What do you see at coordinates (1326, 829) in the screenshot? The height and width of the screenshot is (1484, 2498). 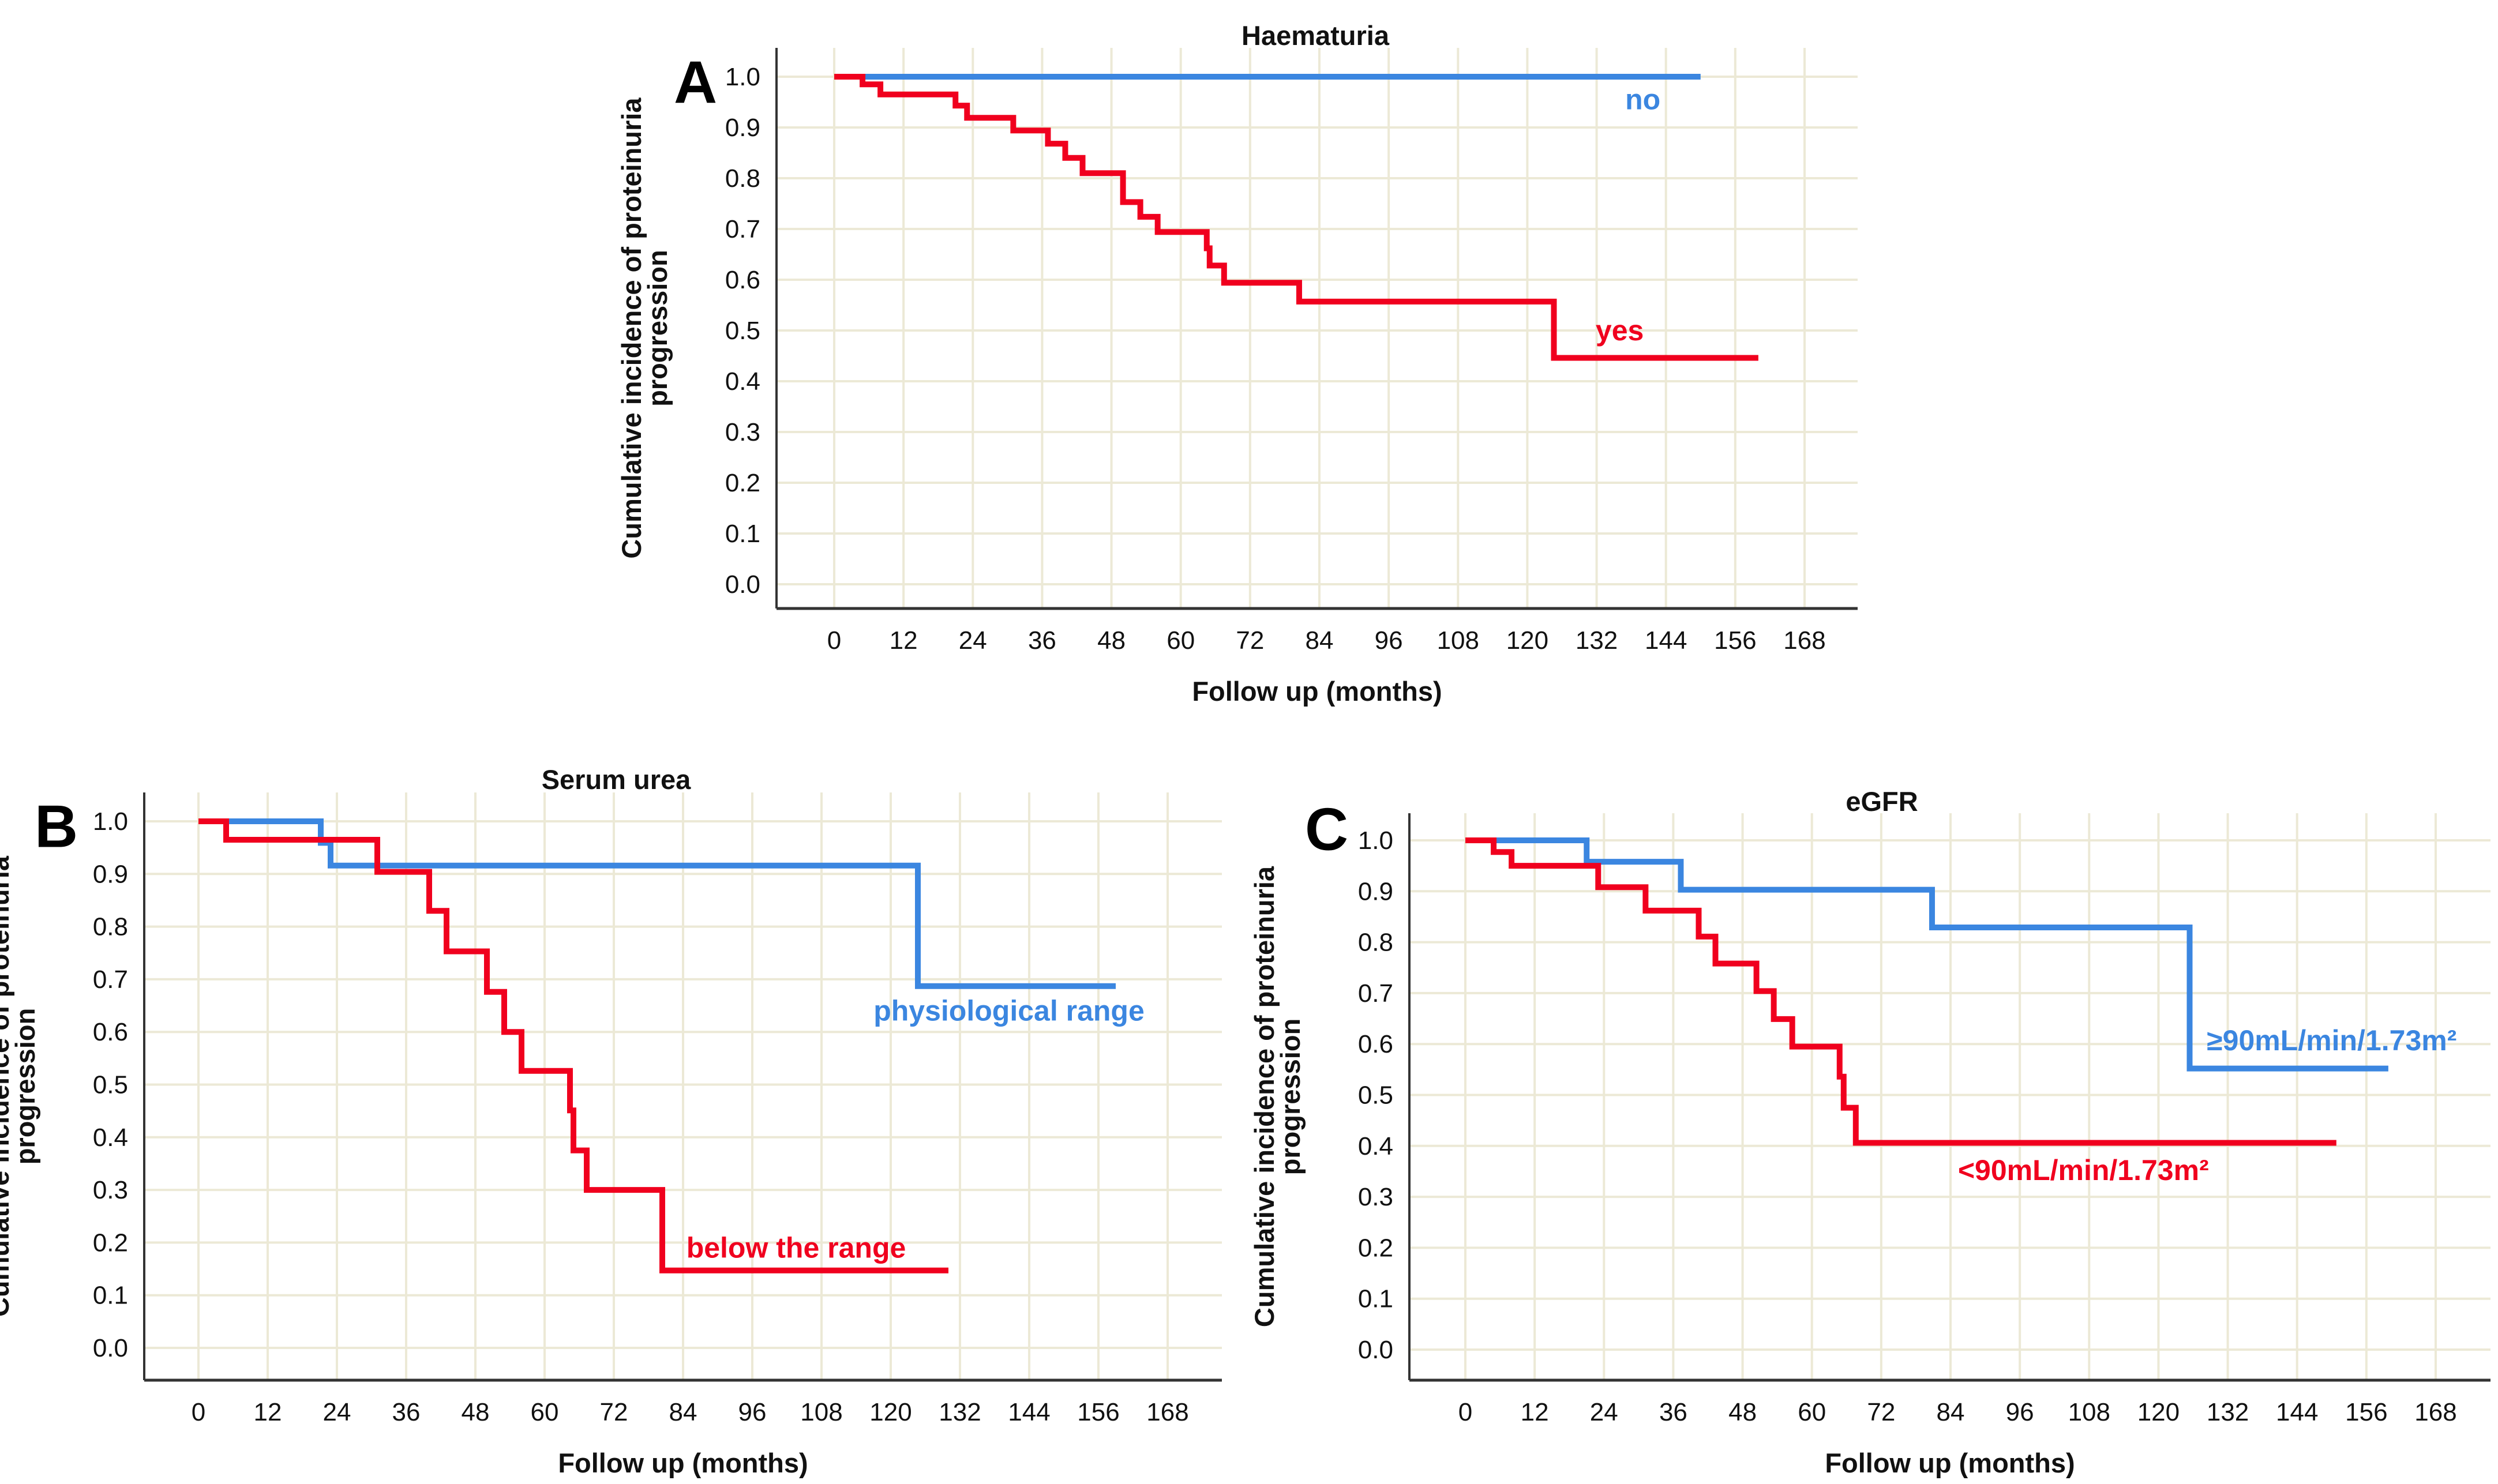 I see `panel-letter: C` at bounding box center [1326, 829].